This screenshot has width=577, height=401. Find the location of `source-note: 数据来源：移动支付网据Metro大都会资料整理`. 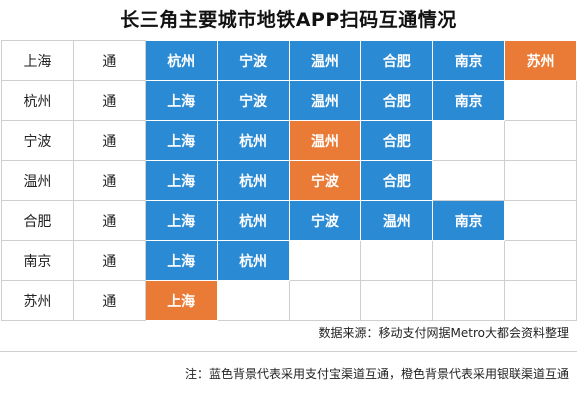

source-note: 数据来源：移动支付网据Metro大都会资料整理 is located at coordinates (443, 333).